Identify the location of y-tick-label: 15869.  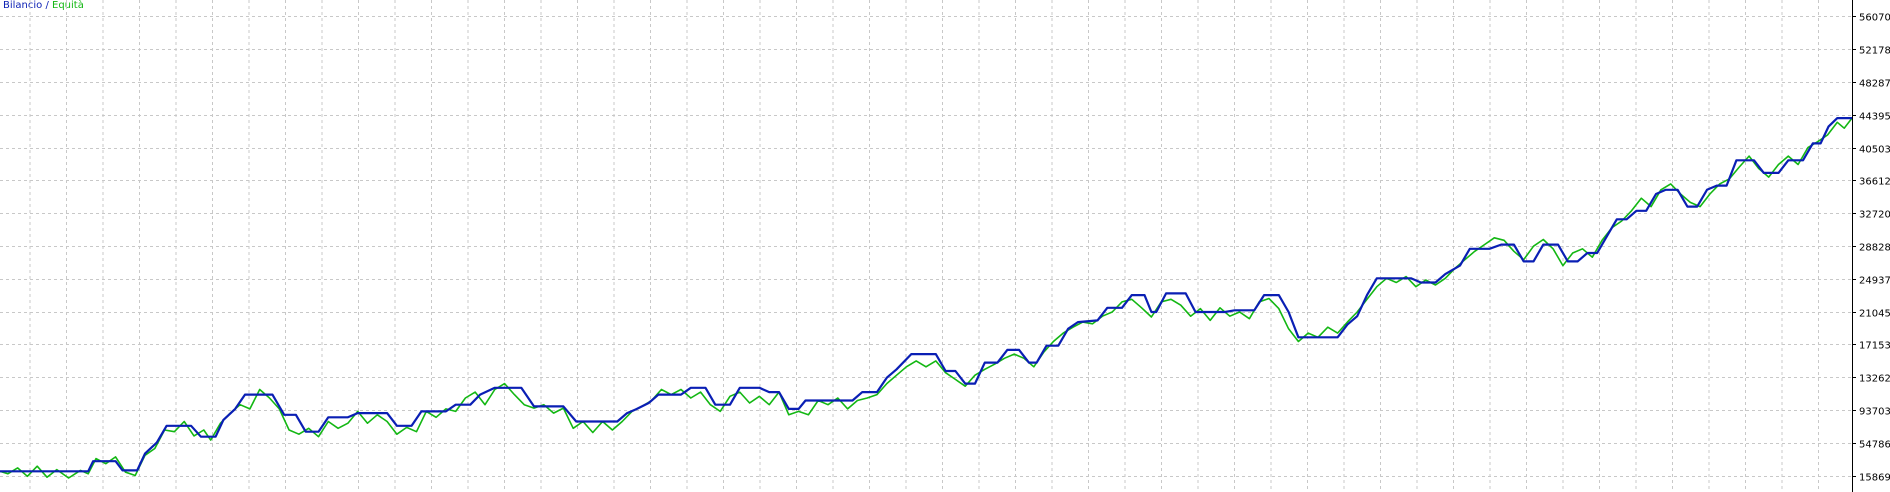
(1874, 478).